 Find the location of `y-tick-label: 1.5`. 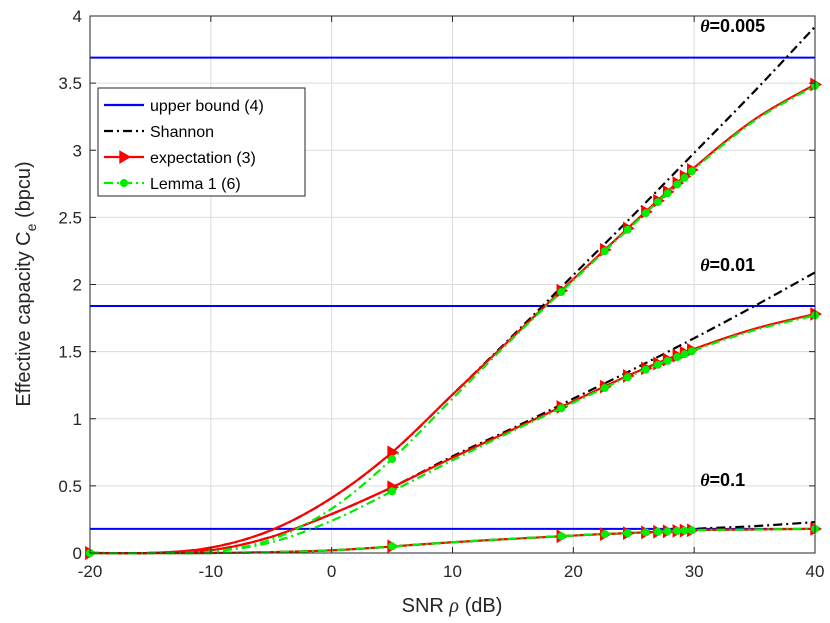

y-tick-label: 1.5 is located at coordinates (70, 352).